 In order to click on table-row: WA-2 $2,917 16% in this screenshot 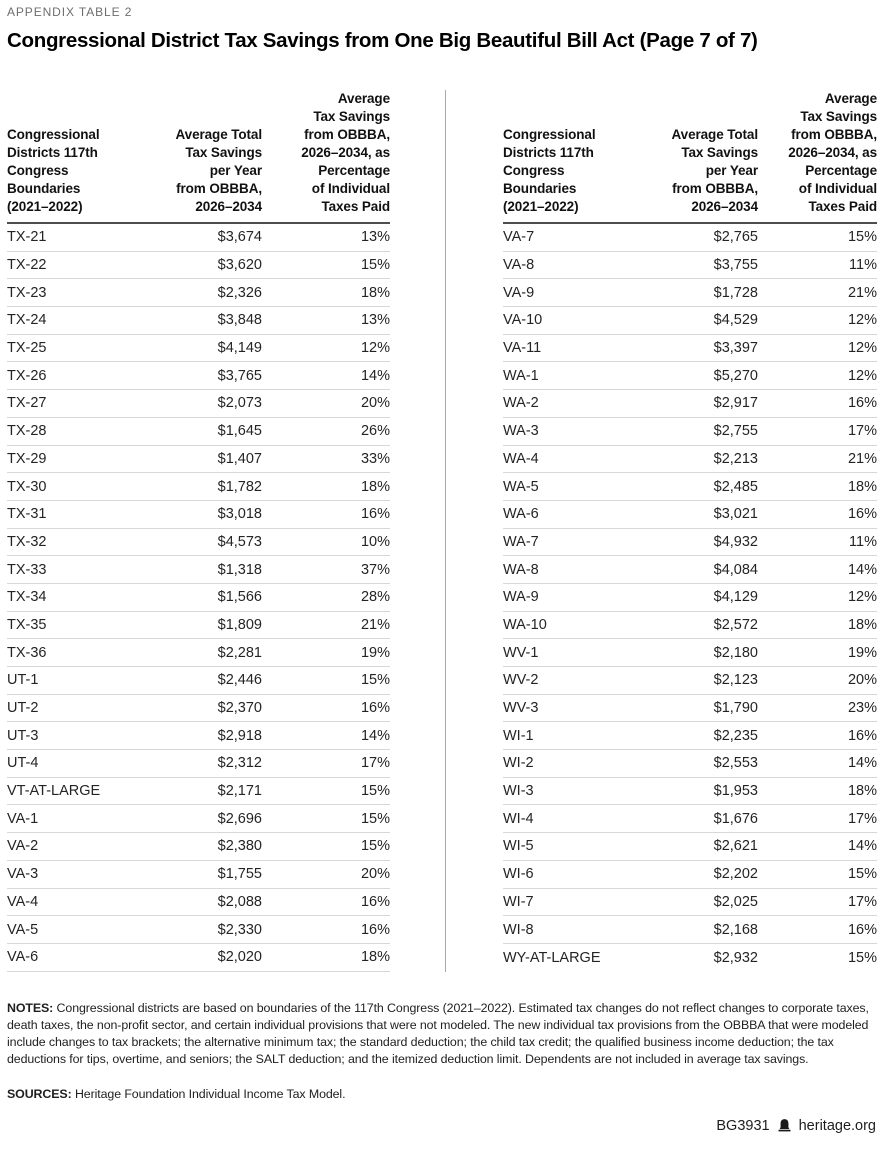, I will do `click(690, 404)`.